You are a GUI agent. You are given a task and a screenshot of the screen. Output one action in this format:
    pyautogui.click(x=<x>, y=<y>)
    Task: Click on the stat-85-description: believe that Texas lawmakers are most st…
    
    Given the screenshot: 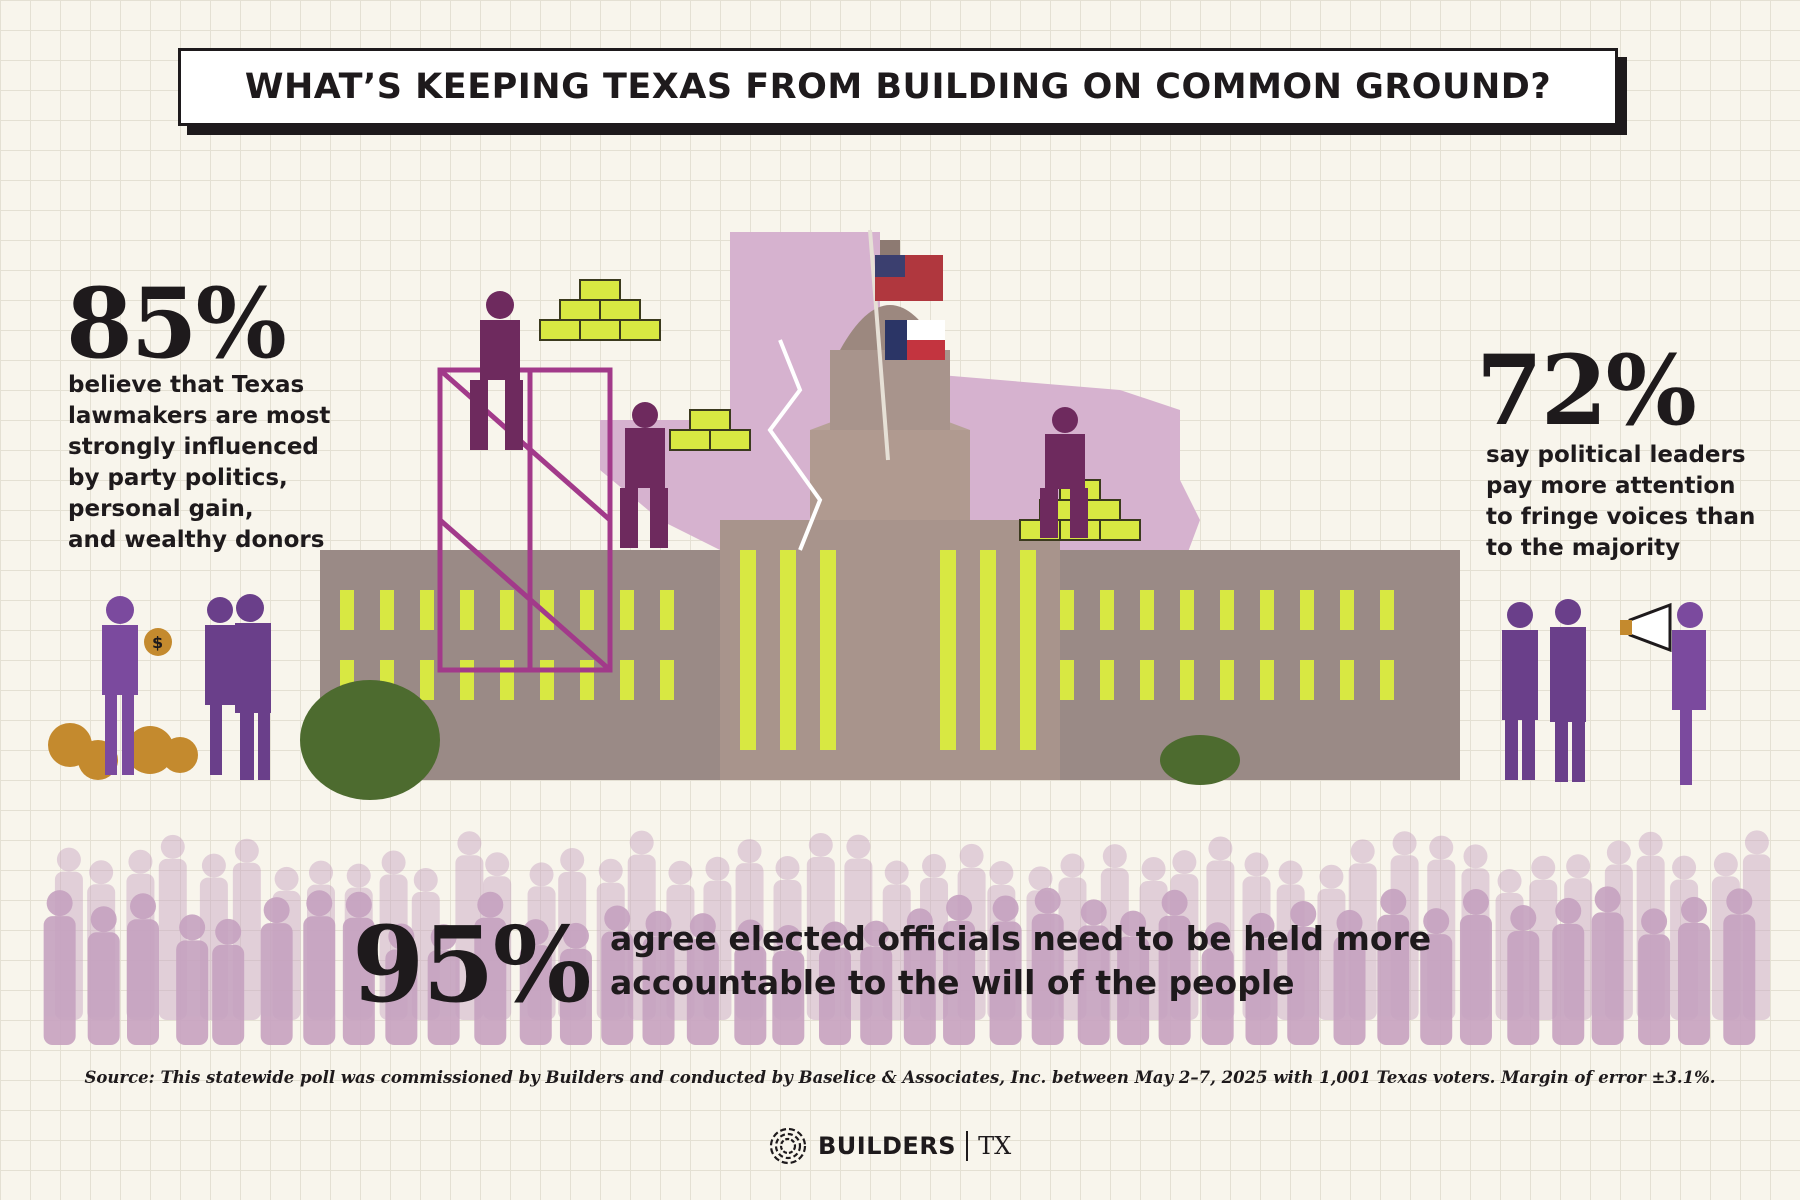 What is the action you would take?
    pyautogui.click(x=218, y=463)
    